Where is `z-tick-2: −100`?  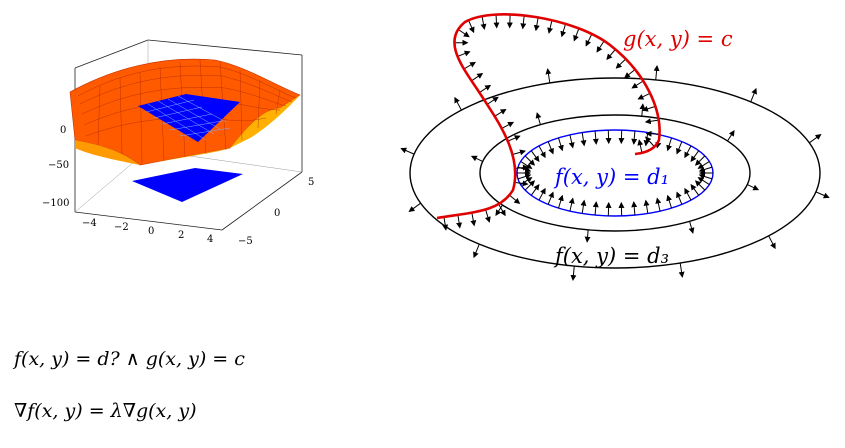
z-tick-2: −100 is located at coordinates (55, 203).